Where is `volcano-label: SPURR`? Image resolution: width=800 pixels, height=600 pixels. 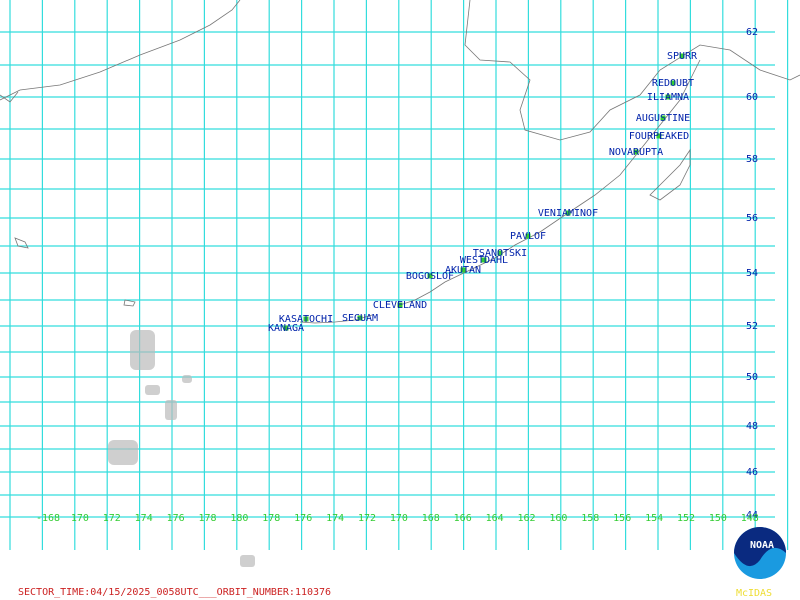
volcano-label: SPURR is located at coordinates (682, 56).